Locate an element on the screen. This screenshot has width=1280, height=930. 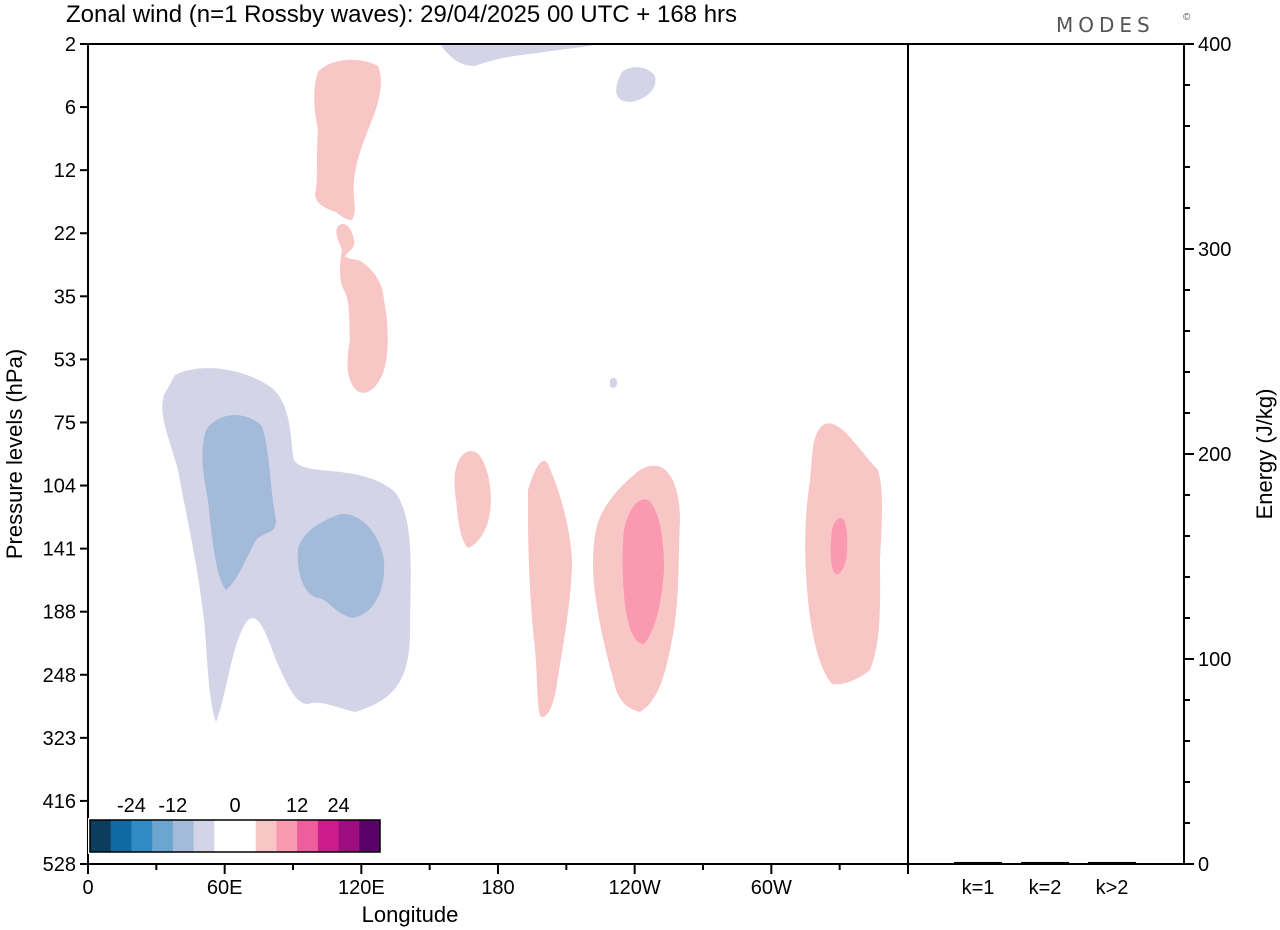
y-tick-label: 6 is located at coordinates (70, 108).